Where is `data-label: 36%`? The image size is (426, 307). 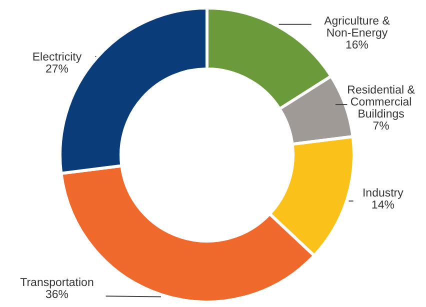
data-label: 36% is located at coordinates (57, 295).